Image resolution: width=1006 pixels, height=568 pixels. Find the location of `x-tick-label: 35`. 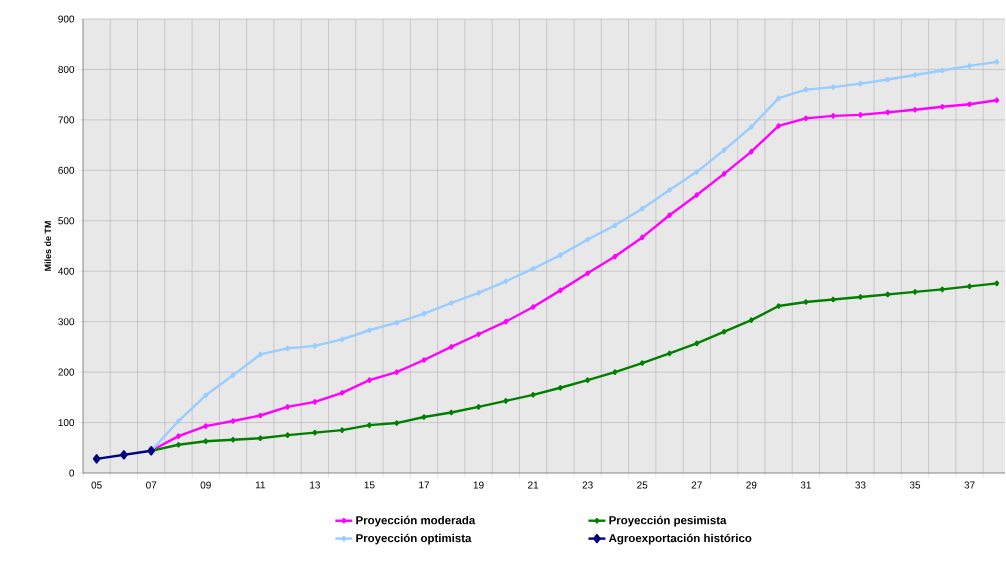

x-tick-label: 35 is located at coordinates (915, 485).